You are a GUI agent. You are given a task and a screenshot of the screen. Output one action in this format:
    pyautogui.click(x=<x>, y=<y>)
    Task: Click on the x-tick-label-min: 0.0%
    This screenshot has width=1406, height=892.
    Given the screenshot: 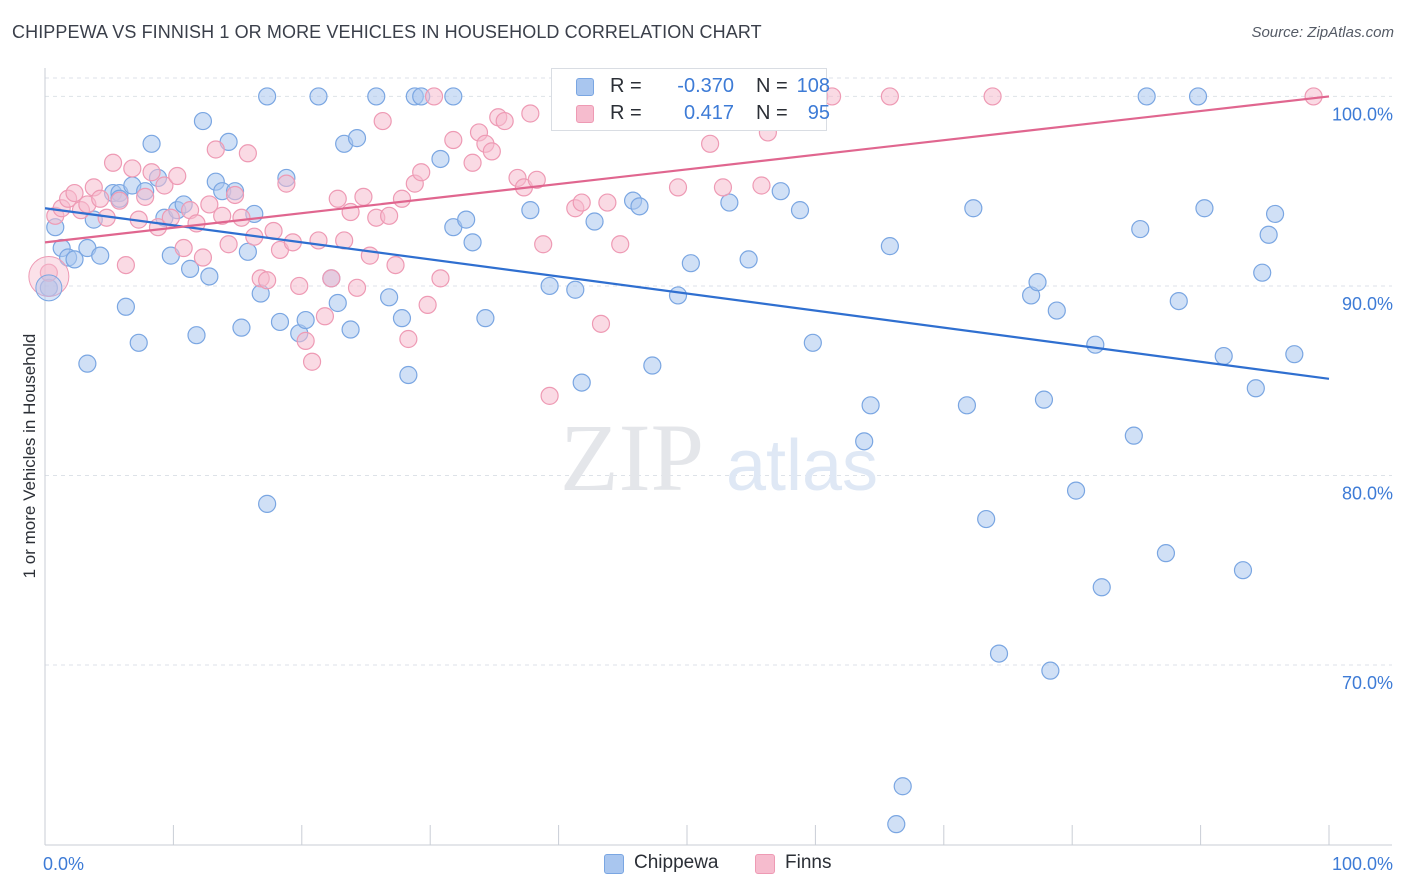 What is the action you would take?
    pyautogui.click(x=63, y=864)
    